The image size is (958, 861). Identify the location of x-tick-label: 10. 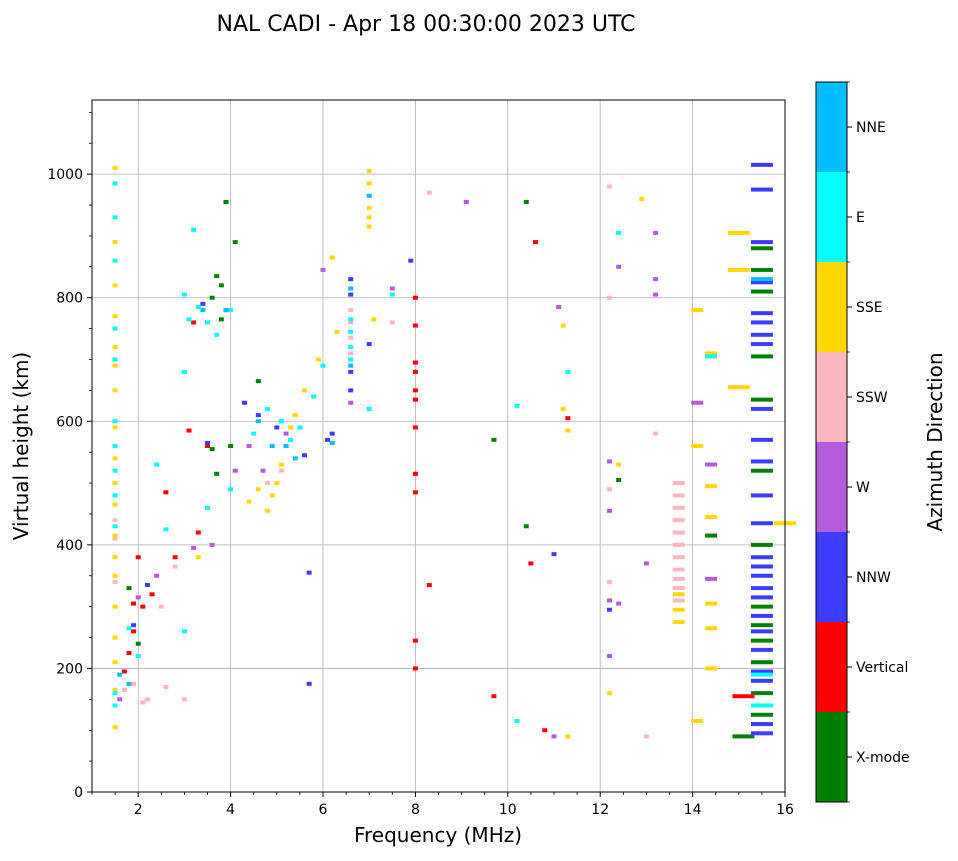
(508, 810).